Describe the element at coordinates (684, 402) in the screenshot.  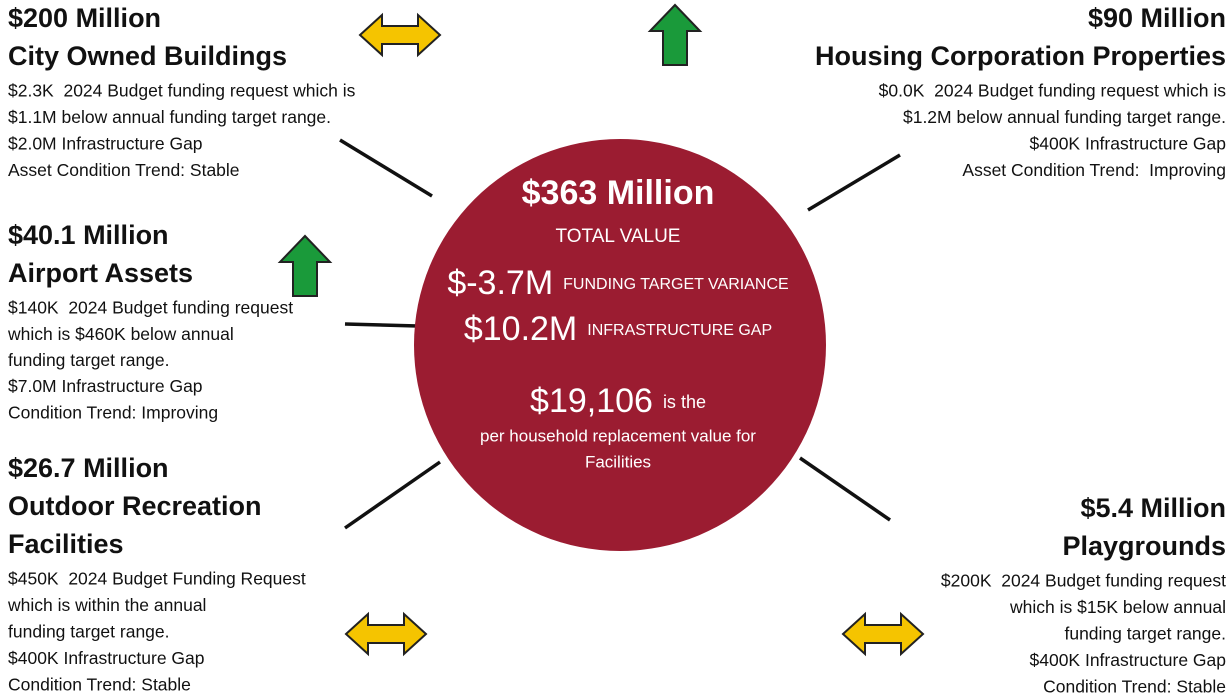
I see `household-suffix: is the` at that location.